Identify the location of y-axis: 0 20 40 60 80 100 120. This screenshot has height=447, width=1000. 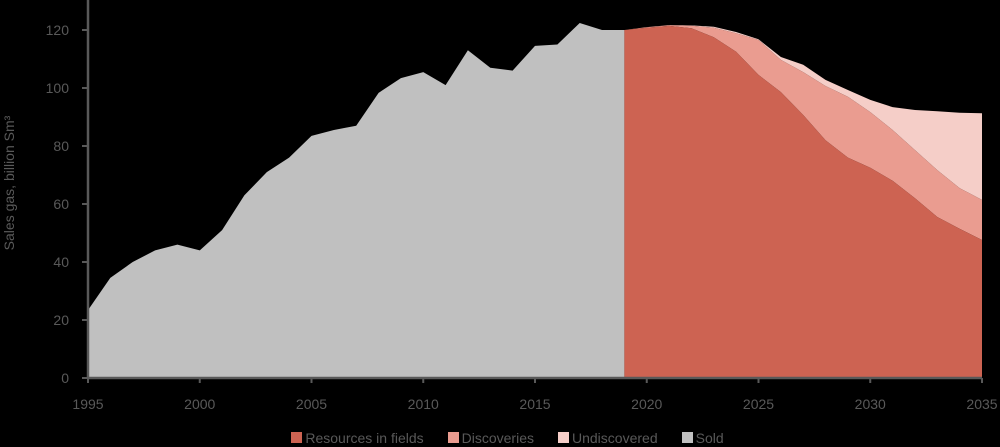
(68, 193).